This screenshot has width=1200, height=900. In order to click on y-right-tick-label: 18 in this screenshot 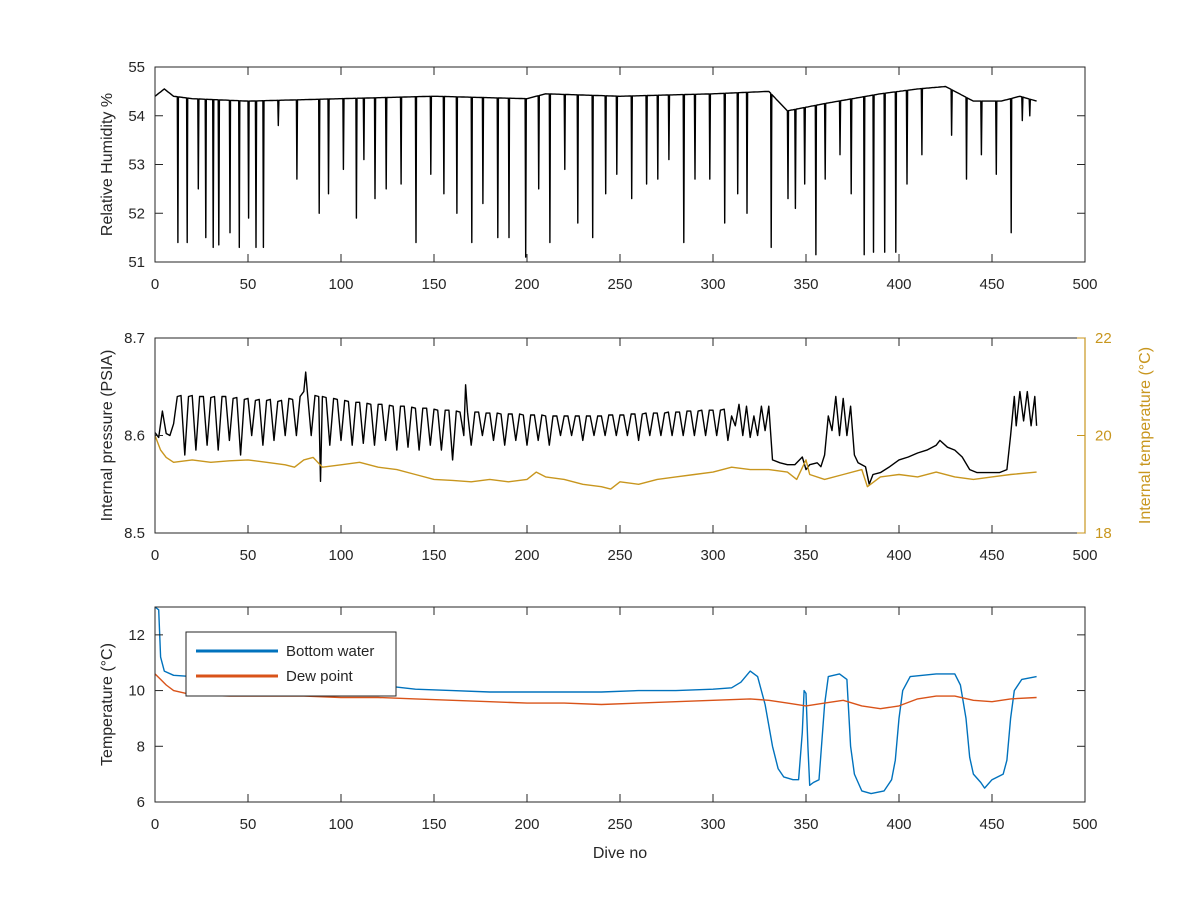, I will do `click(1103, 533)`.